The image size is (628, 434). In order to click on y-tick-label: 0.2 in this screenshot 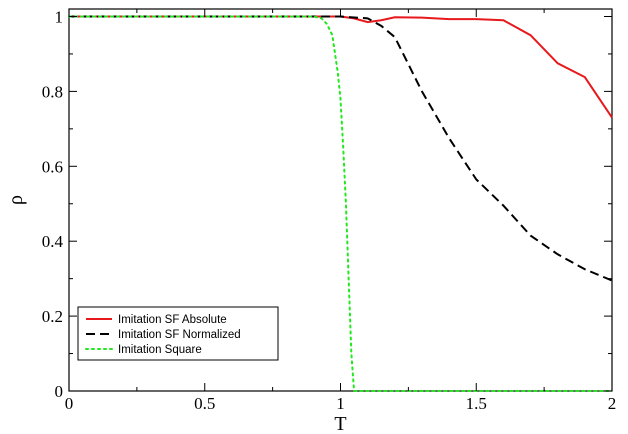, I will do `click(52, 316)`.